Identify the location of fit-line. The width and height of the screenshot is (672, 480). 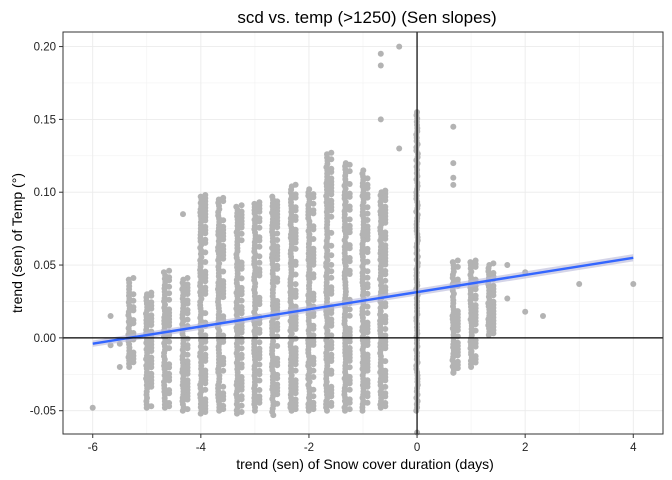
(363, 300).